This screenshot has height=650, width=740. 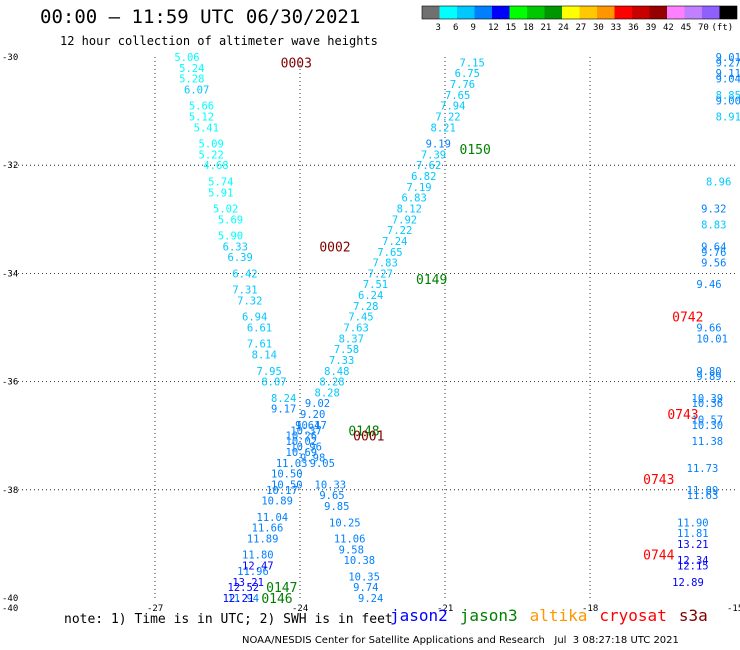 What do you see at coordinates (206, 128) in the screenshot?
I see `swh-value-label: 5.41` at bounding box center [206, 128].